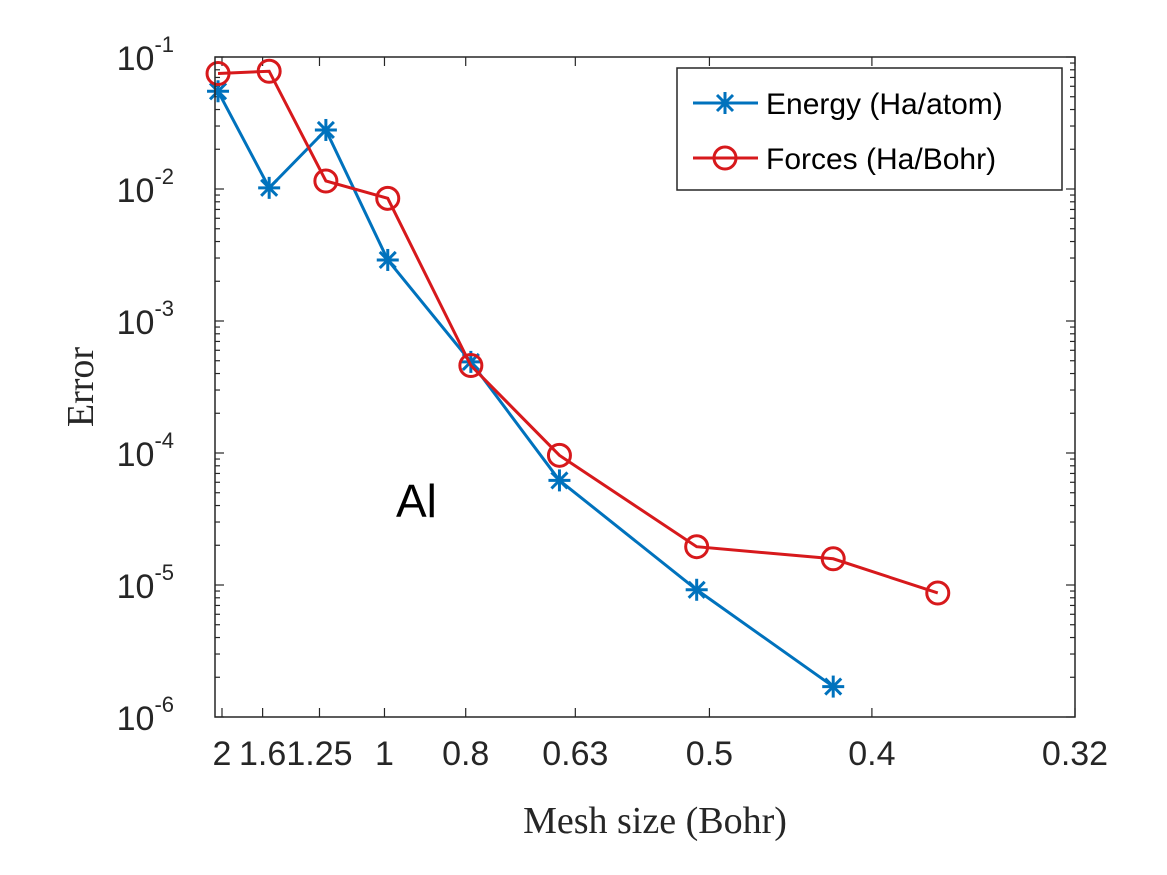 The height and width of the screenshot is (875, 1167). I want to click on y-tick-exponent: -6, so click(164, 704).